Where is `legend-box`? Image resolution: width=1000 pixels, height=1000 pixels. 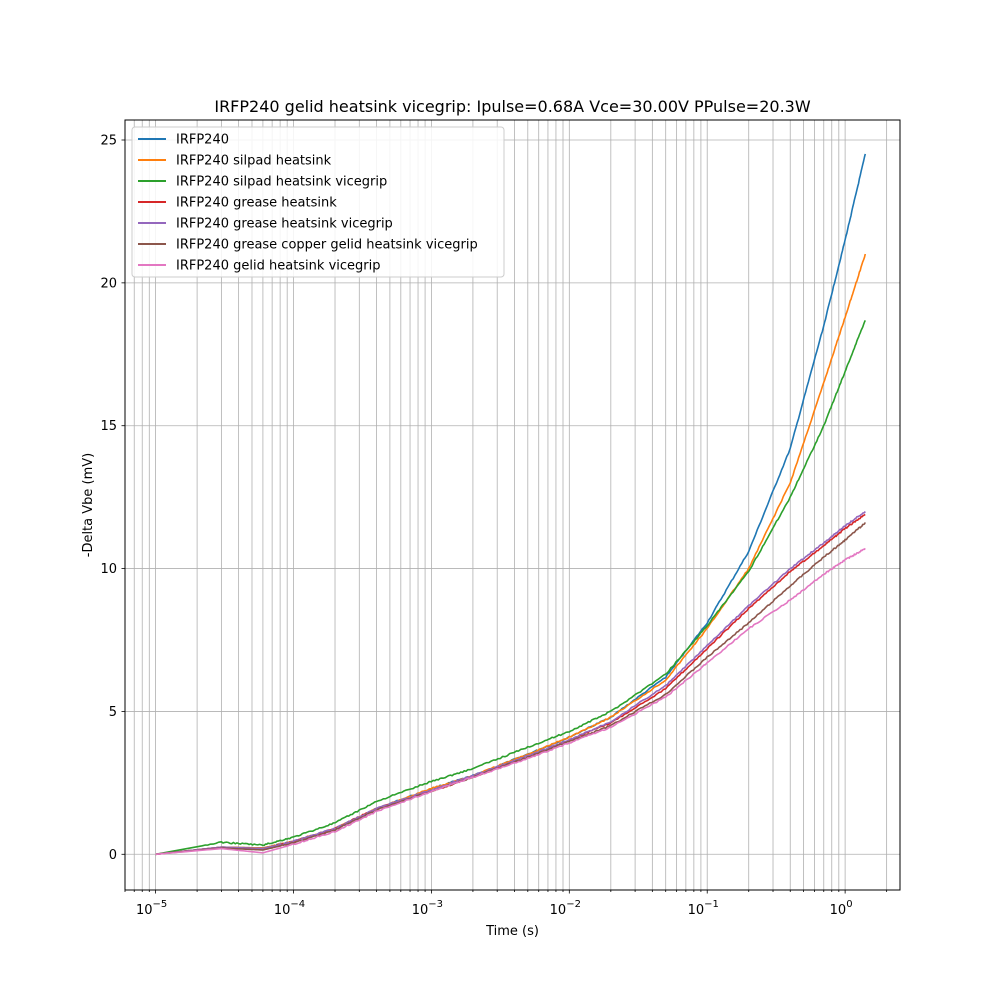 legend-box is located at coordinates (318, 202).